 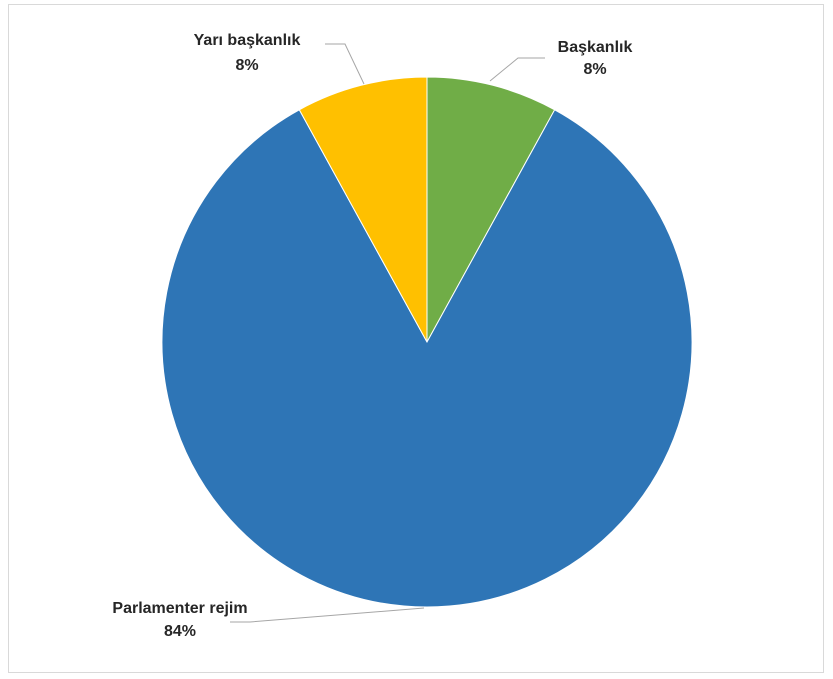 I want to click on slice-label-yari-baskanlik-name: Yarı başkanlık, so click(x=247, y=40).